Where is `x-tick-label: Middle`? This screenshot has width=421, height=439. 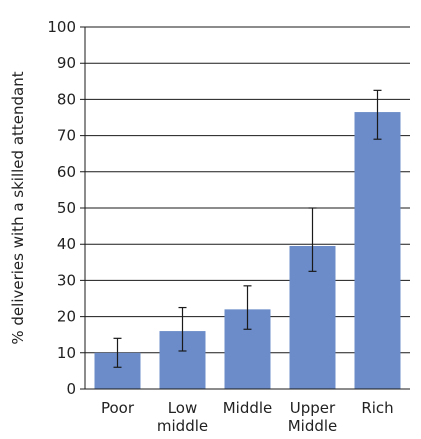 x-tick-label: Middle is located at coordinates (248, 408).